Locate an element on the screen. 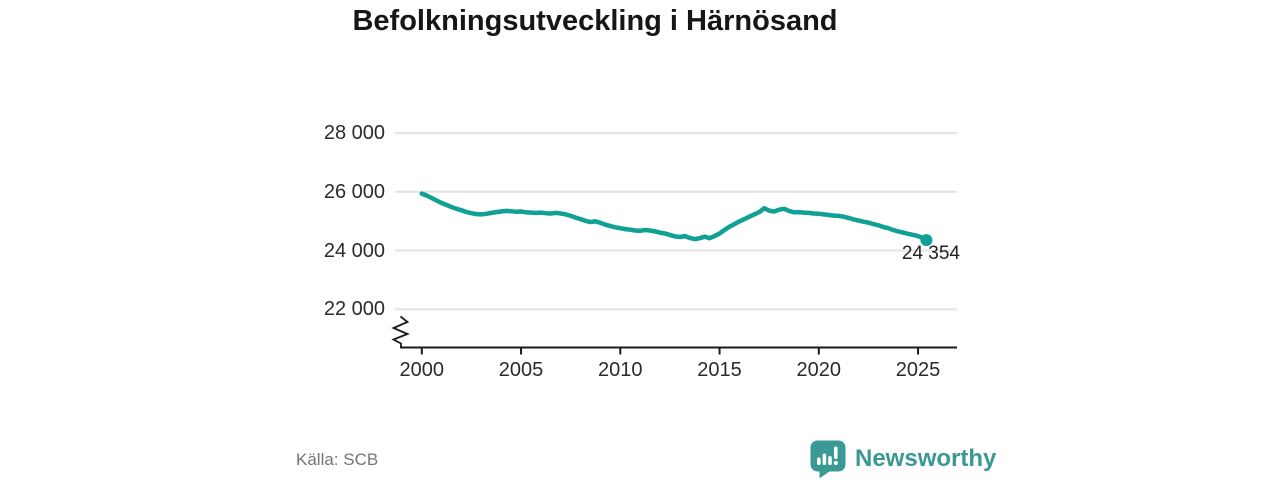  axis-break-icon is located at coordinates (400, 331).